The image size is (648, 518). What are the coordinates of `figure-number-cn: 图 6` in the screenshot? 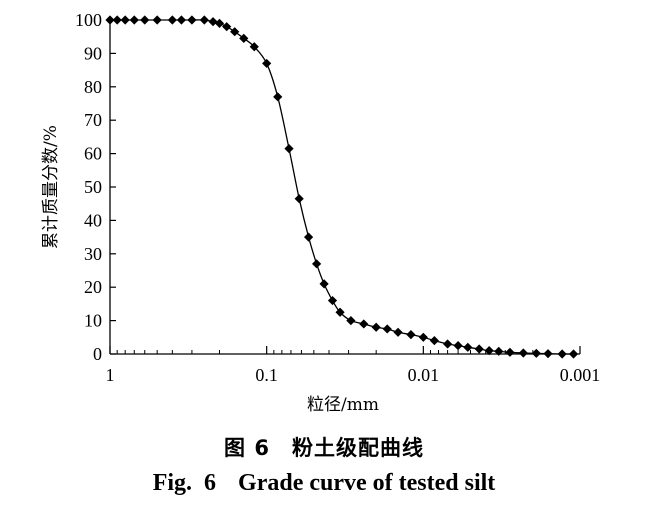 It's located at (247, 448).